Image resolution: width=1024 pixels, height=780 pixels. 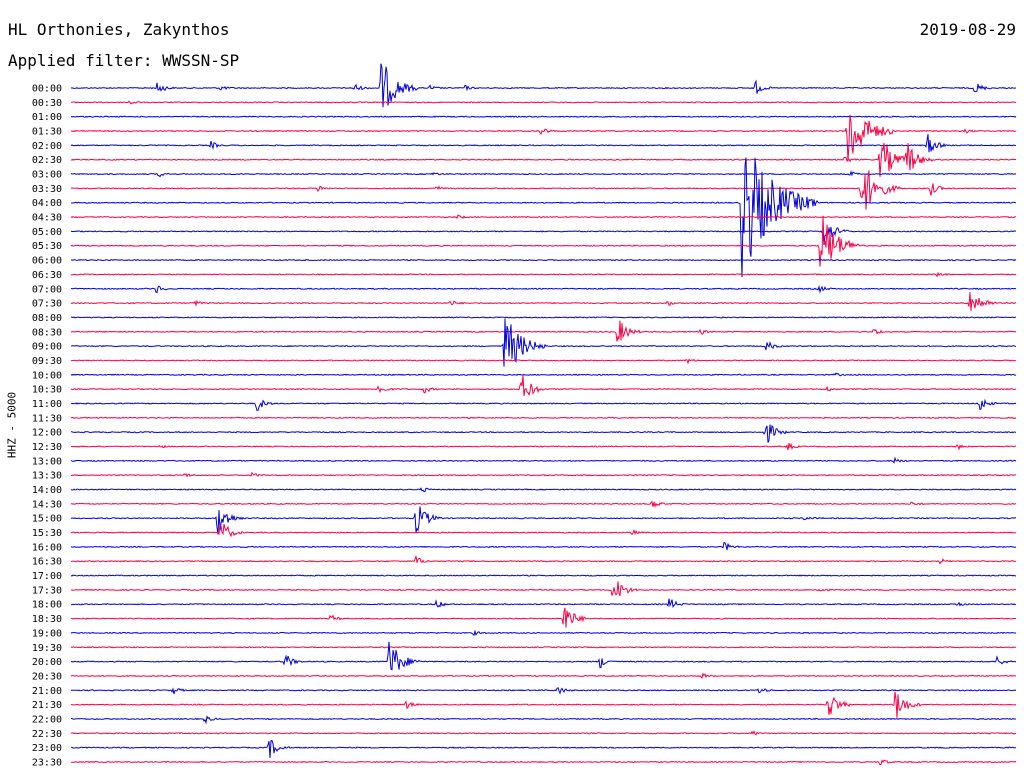 What do you see at coordinates (47, 89) in the screenshot?
I see `time-label-0000: 00:00` at bounding box center [47, 89].